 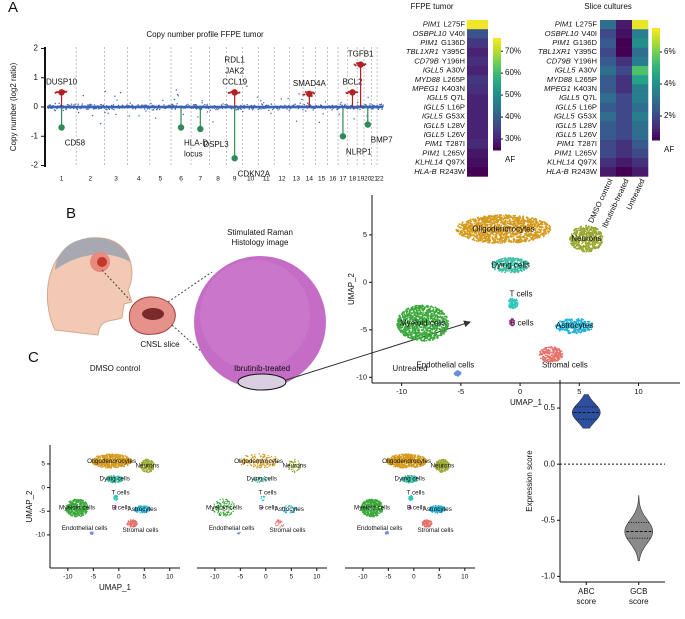 I want to click on gene: MPEG1, so click(x=425, y=88).